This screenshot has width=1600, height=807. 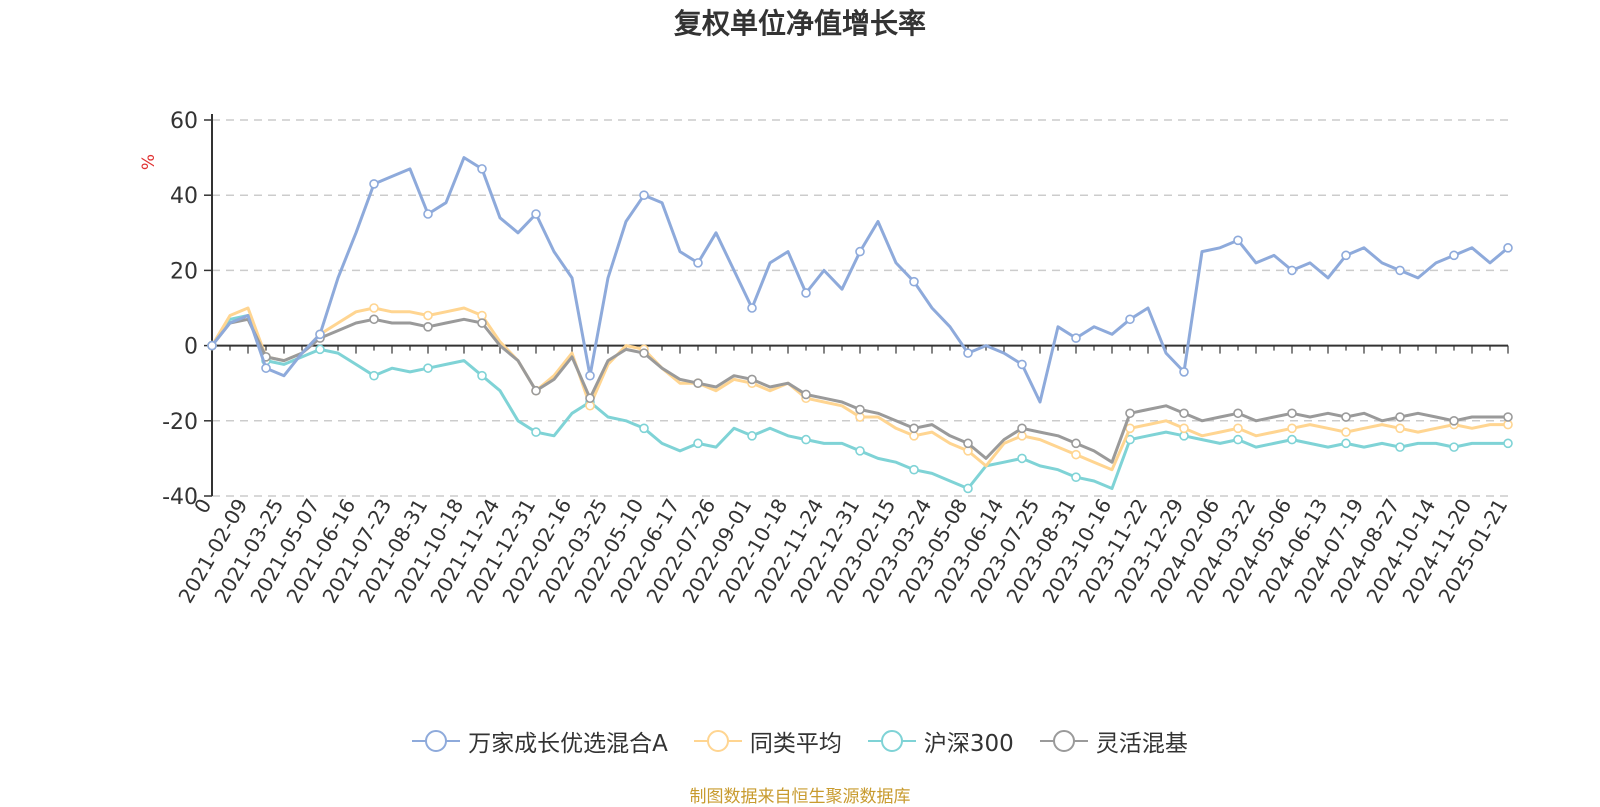 I want to click on legend-item-series2: 同类平均, so click(x=767, y=741).